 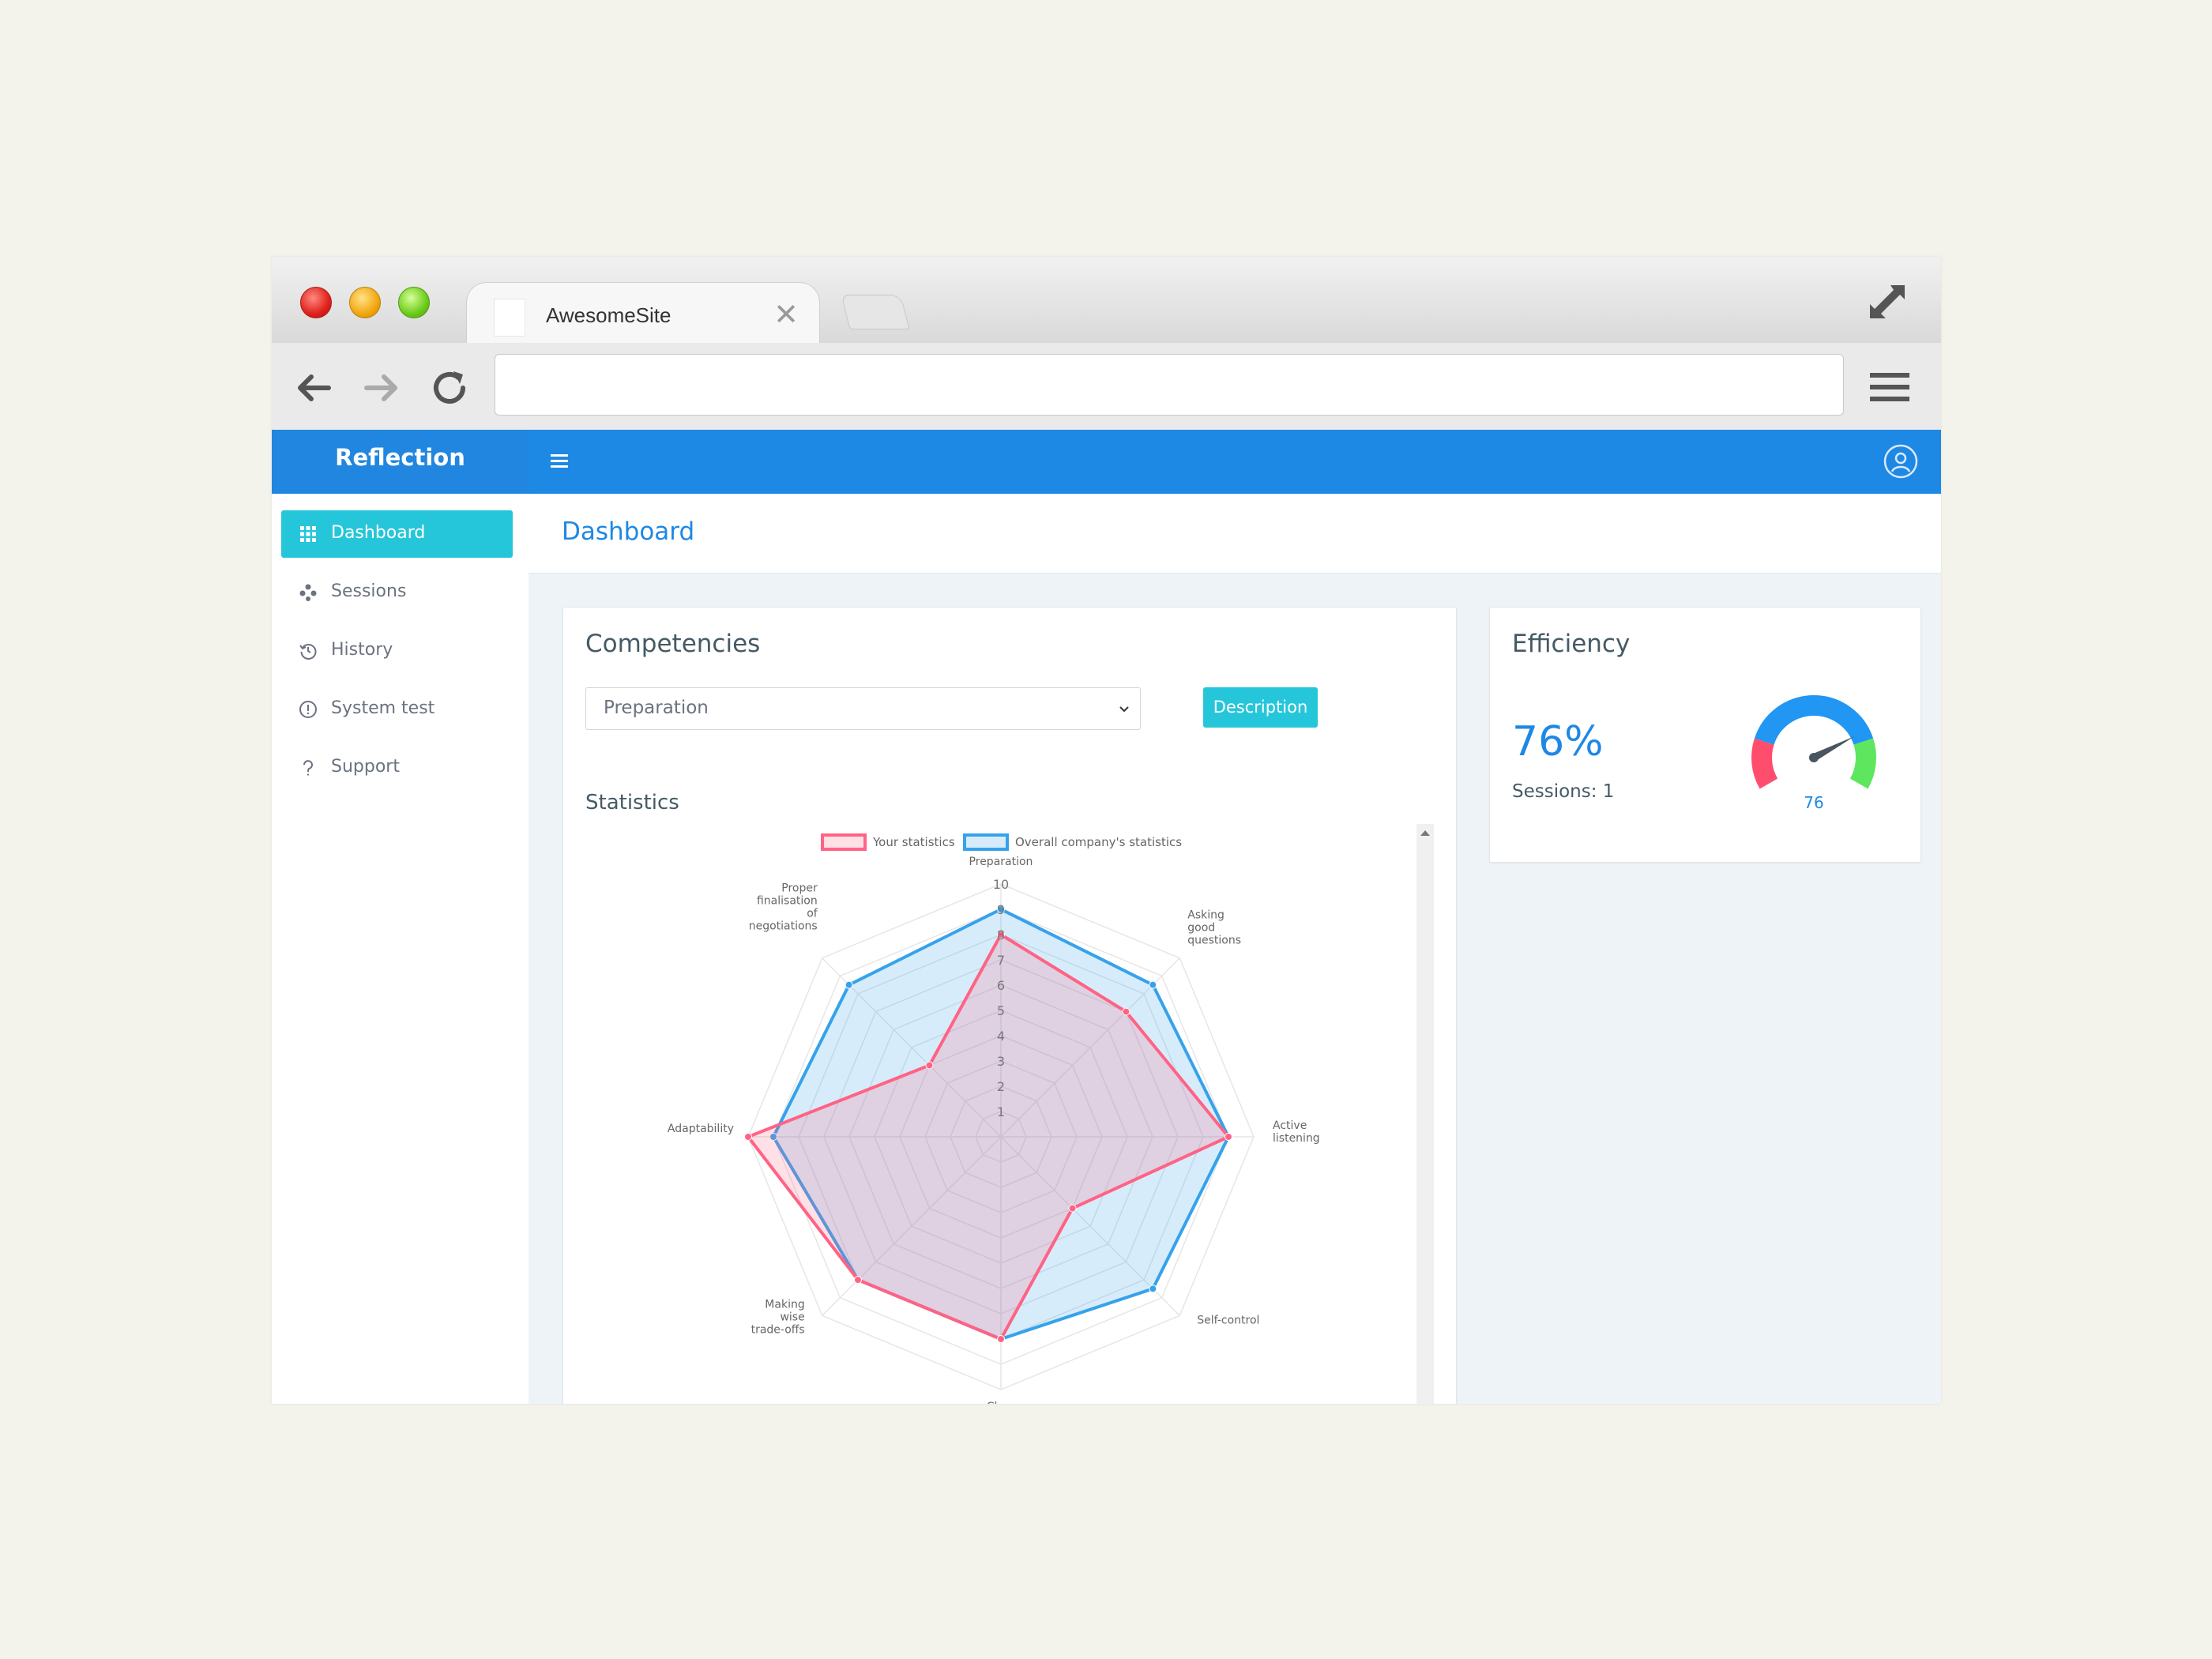 What do you see at coordinates (369, 591) in the screenshot?
I see `sidebar-item-label: Sessions` at bounding box center [369, 591].